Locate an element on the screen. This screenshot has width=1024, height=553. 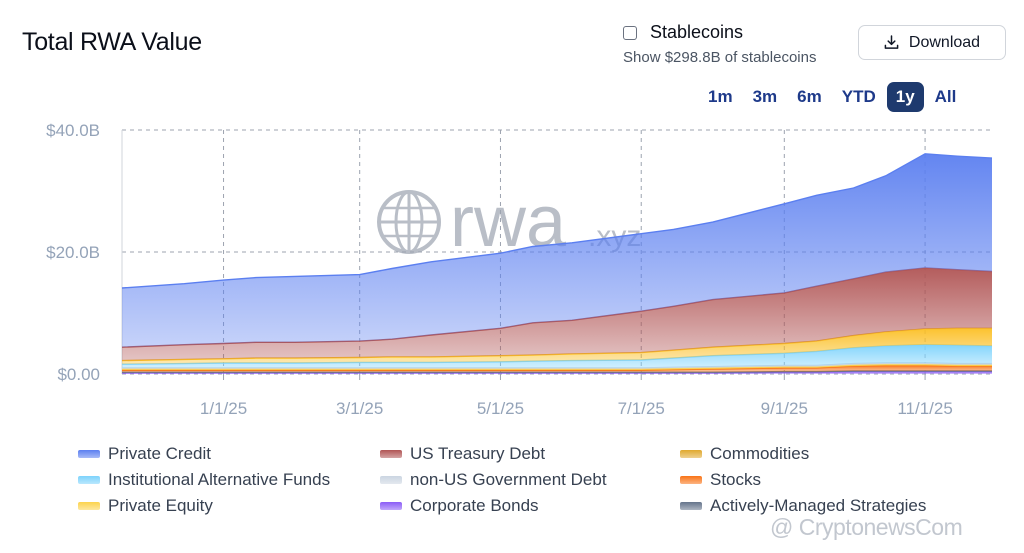
y-tick-label: $0.00 is located at coordinates (78, 374).